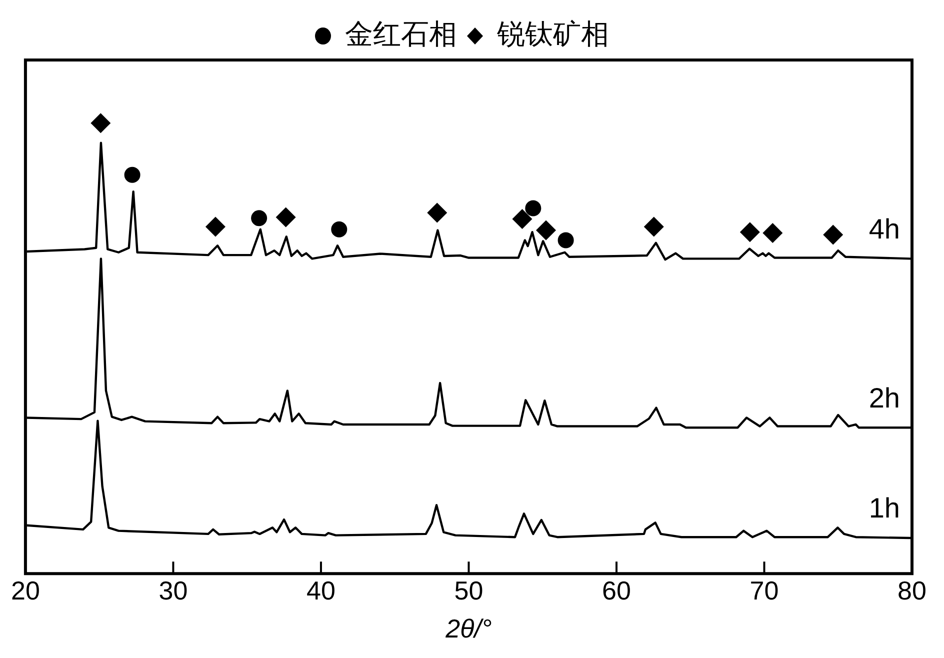 Image resolution: width=944 pixels, height=658 pixels. What do you see at coordinates (912, 590) in the screenshot?
I see `x-tick-label: 80` at bounding box center [912, 590].